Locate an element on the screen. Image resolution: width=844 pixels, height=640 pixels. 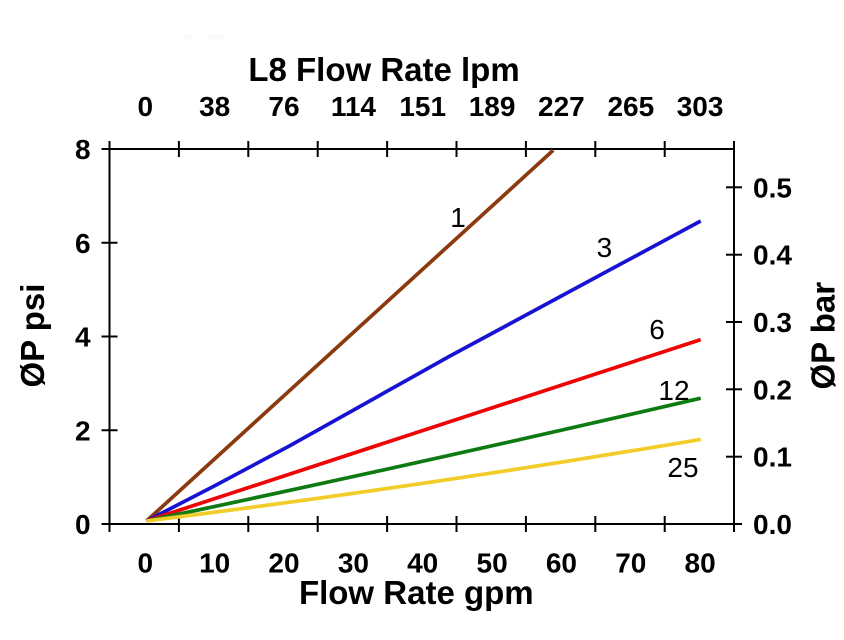
svg-text: 227 is located at coordinates (561, 106).